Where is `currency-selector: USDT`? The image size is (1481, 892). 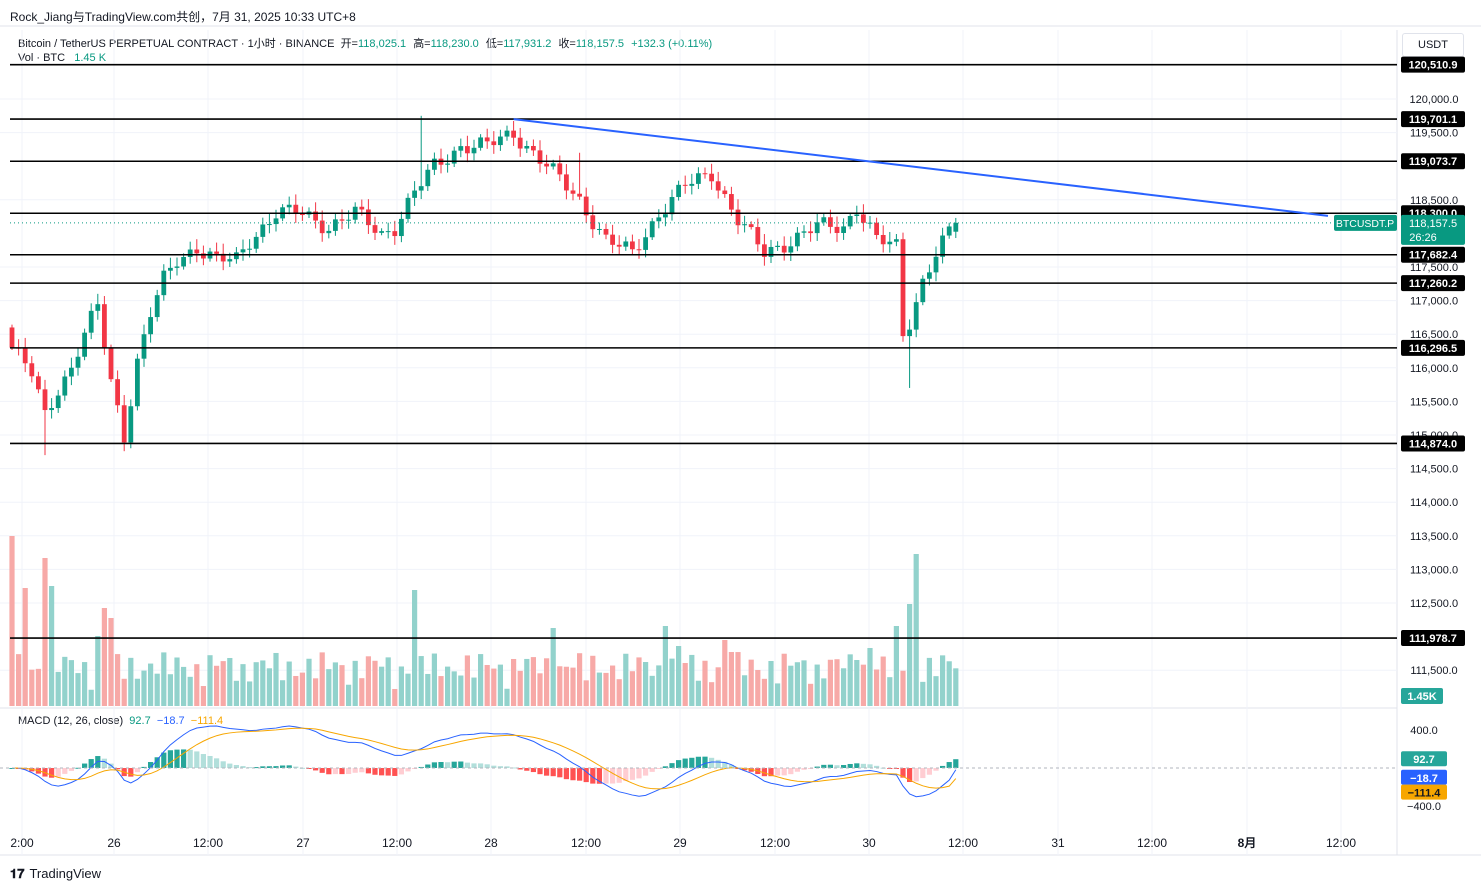
currency-selector: USDT is located at coordinates (1433, 45).